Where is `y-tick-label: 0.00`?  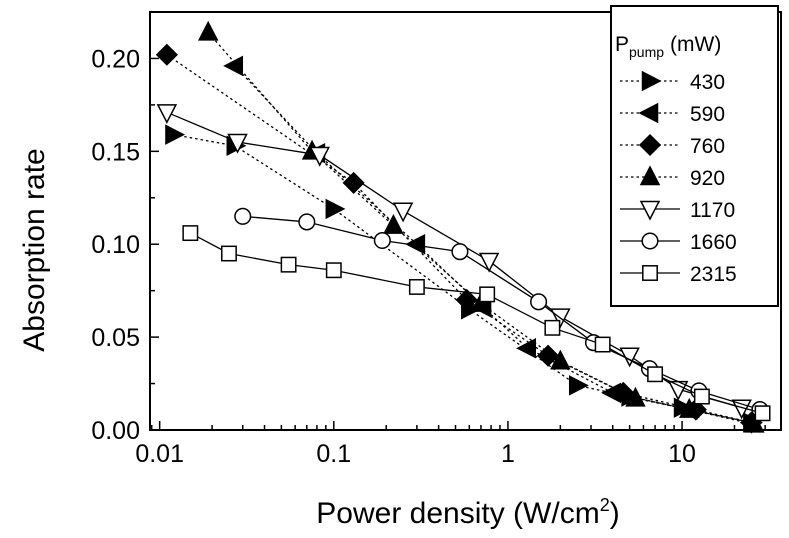
y-tick-label: 0.00 is located at coordinates (115, 431).